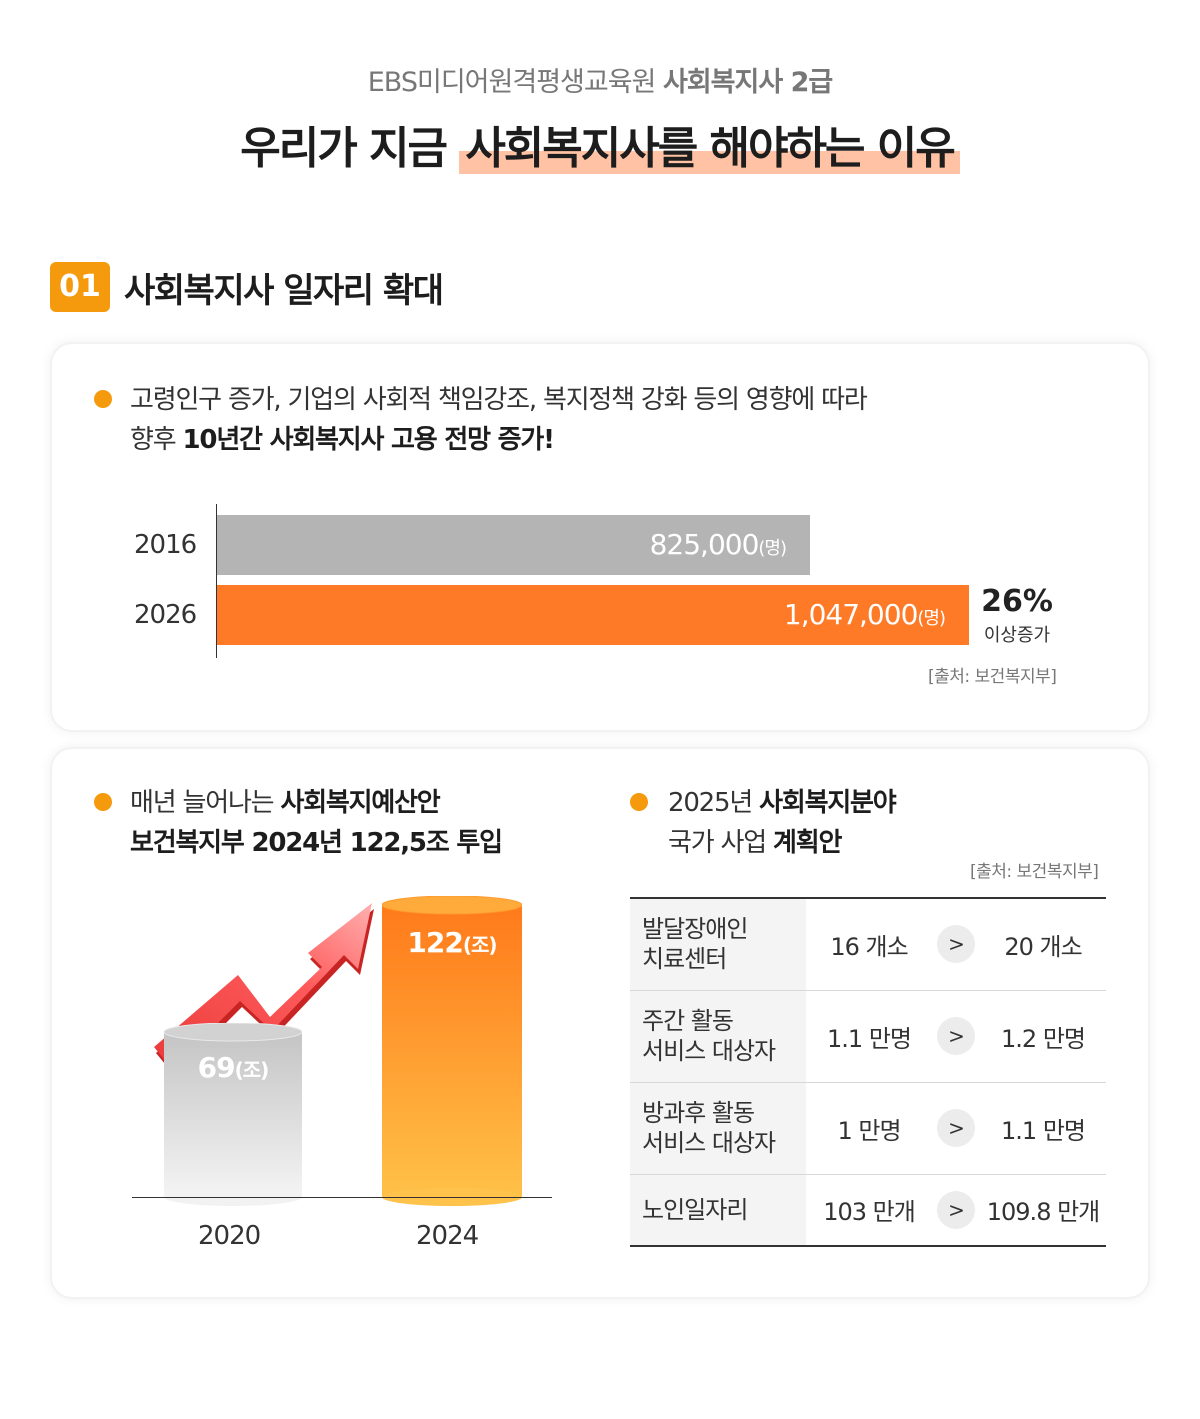 The width and height of the screenshot is (1200, 1419). I want to click on bar-value-label: 1,047,000, so click(851, 614).